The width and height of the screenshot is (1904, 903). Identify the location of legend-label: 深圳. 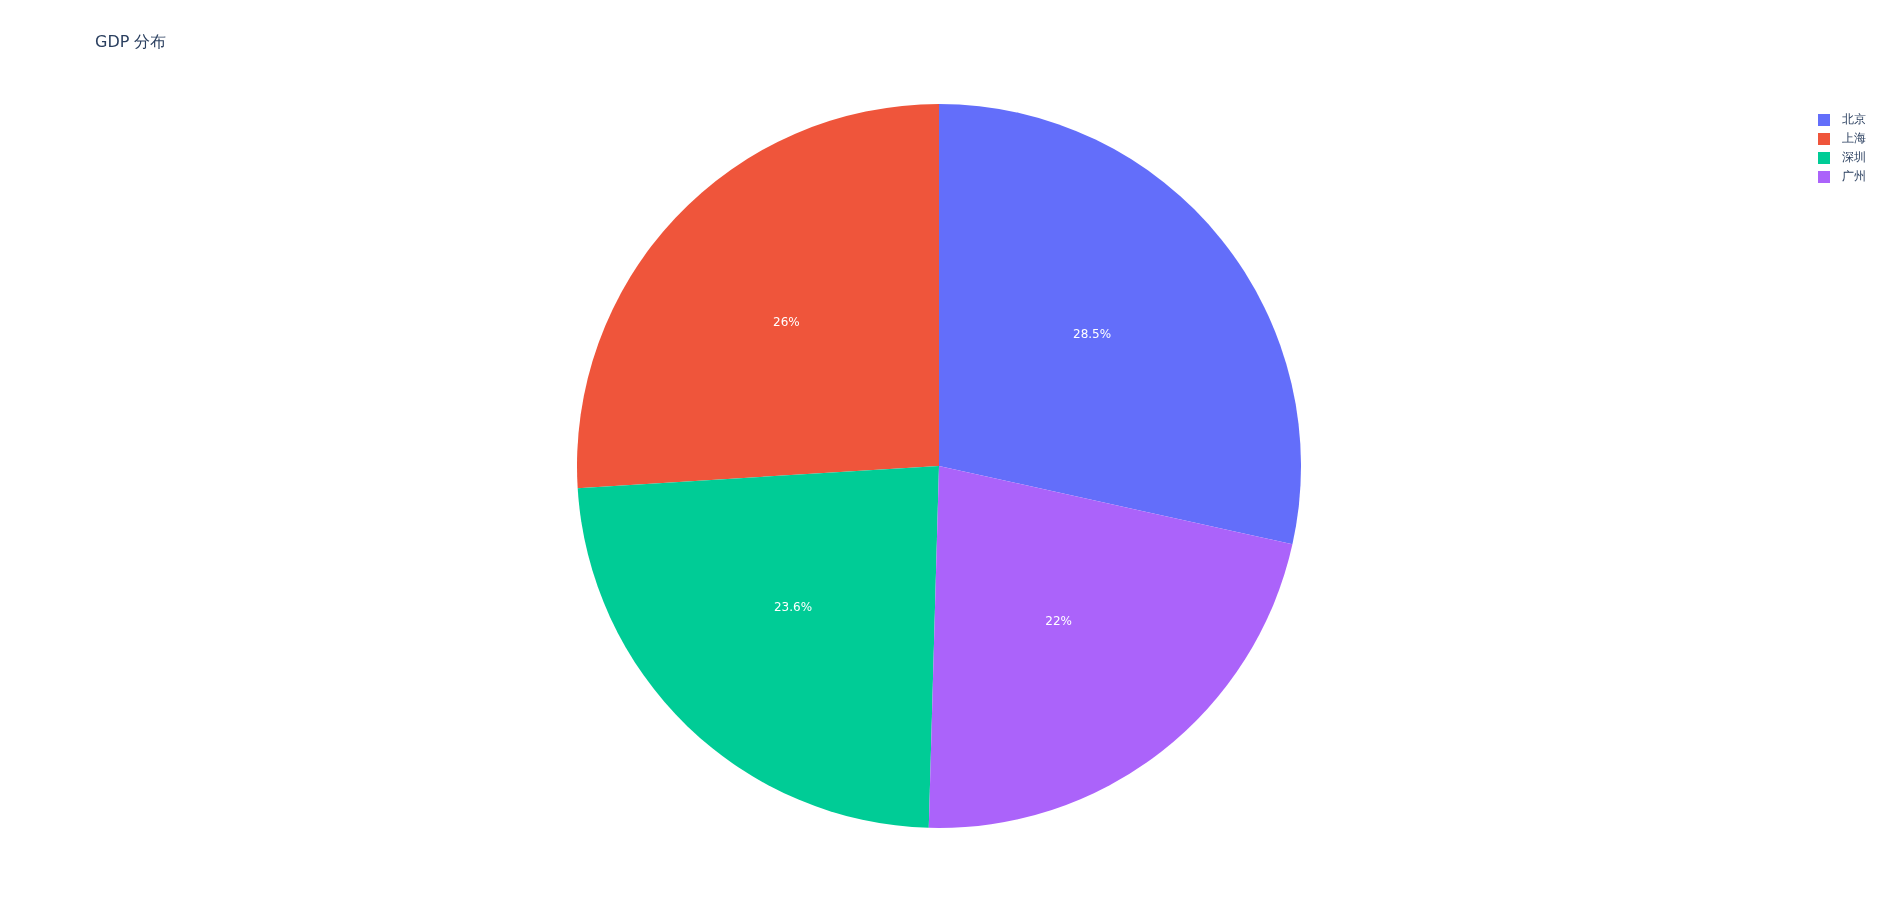
(1854, 157).